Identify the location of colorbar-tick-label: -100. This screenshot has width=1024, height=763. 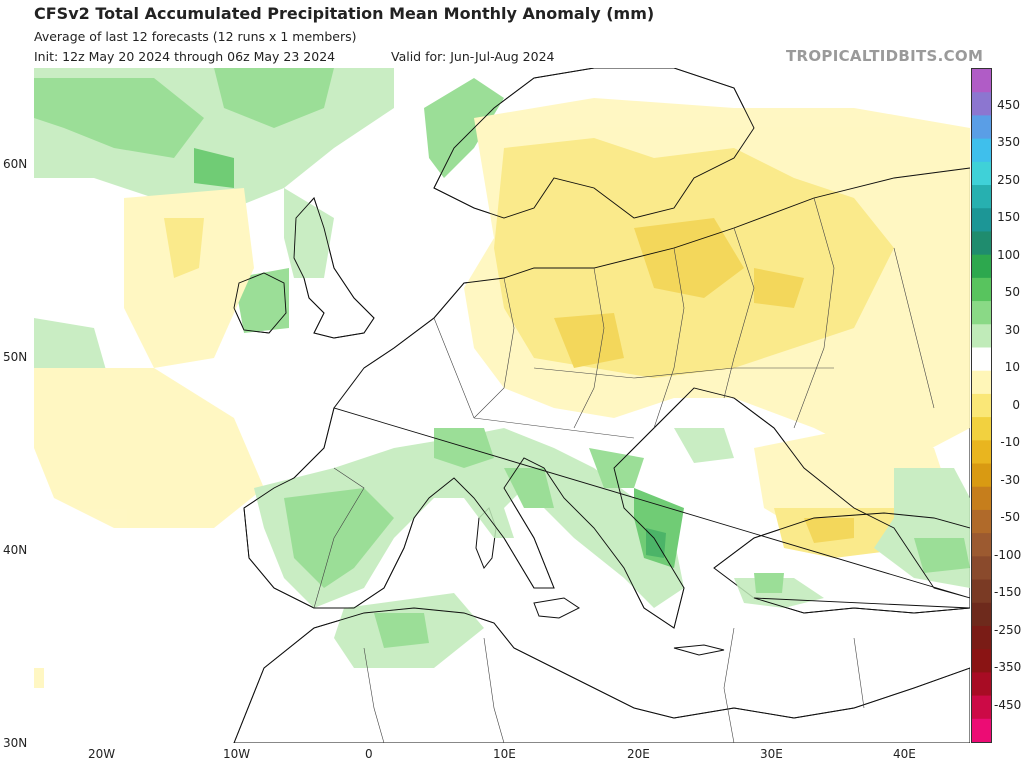
(1008, 554).